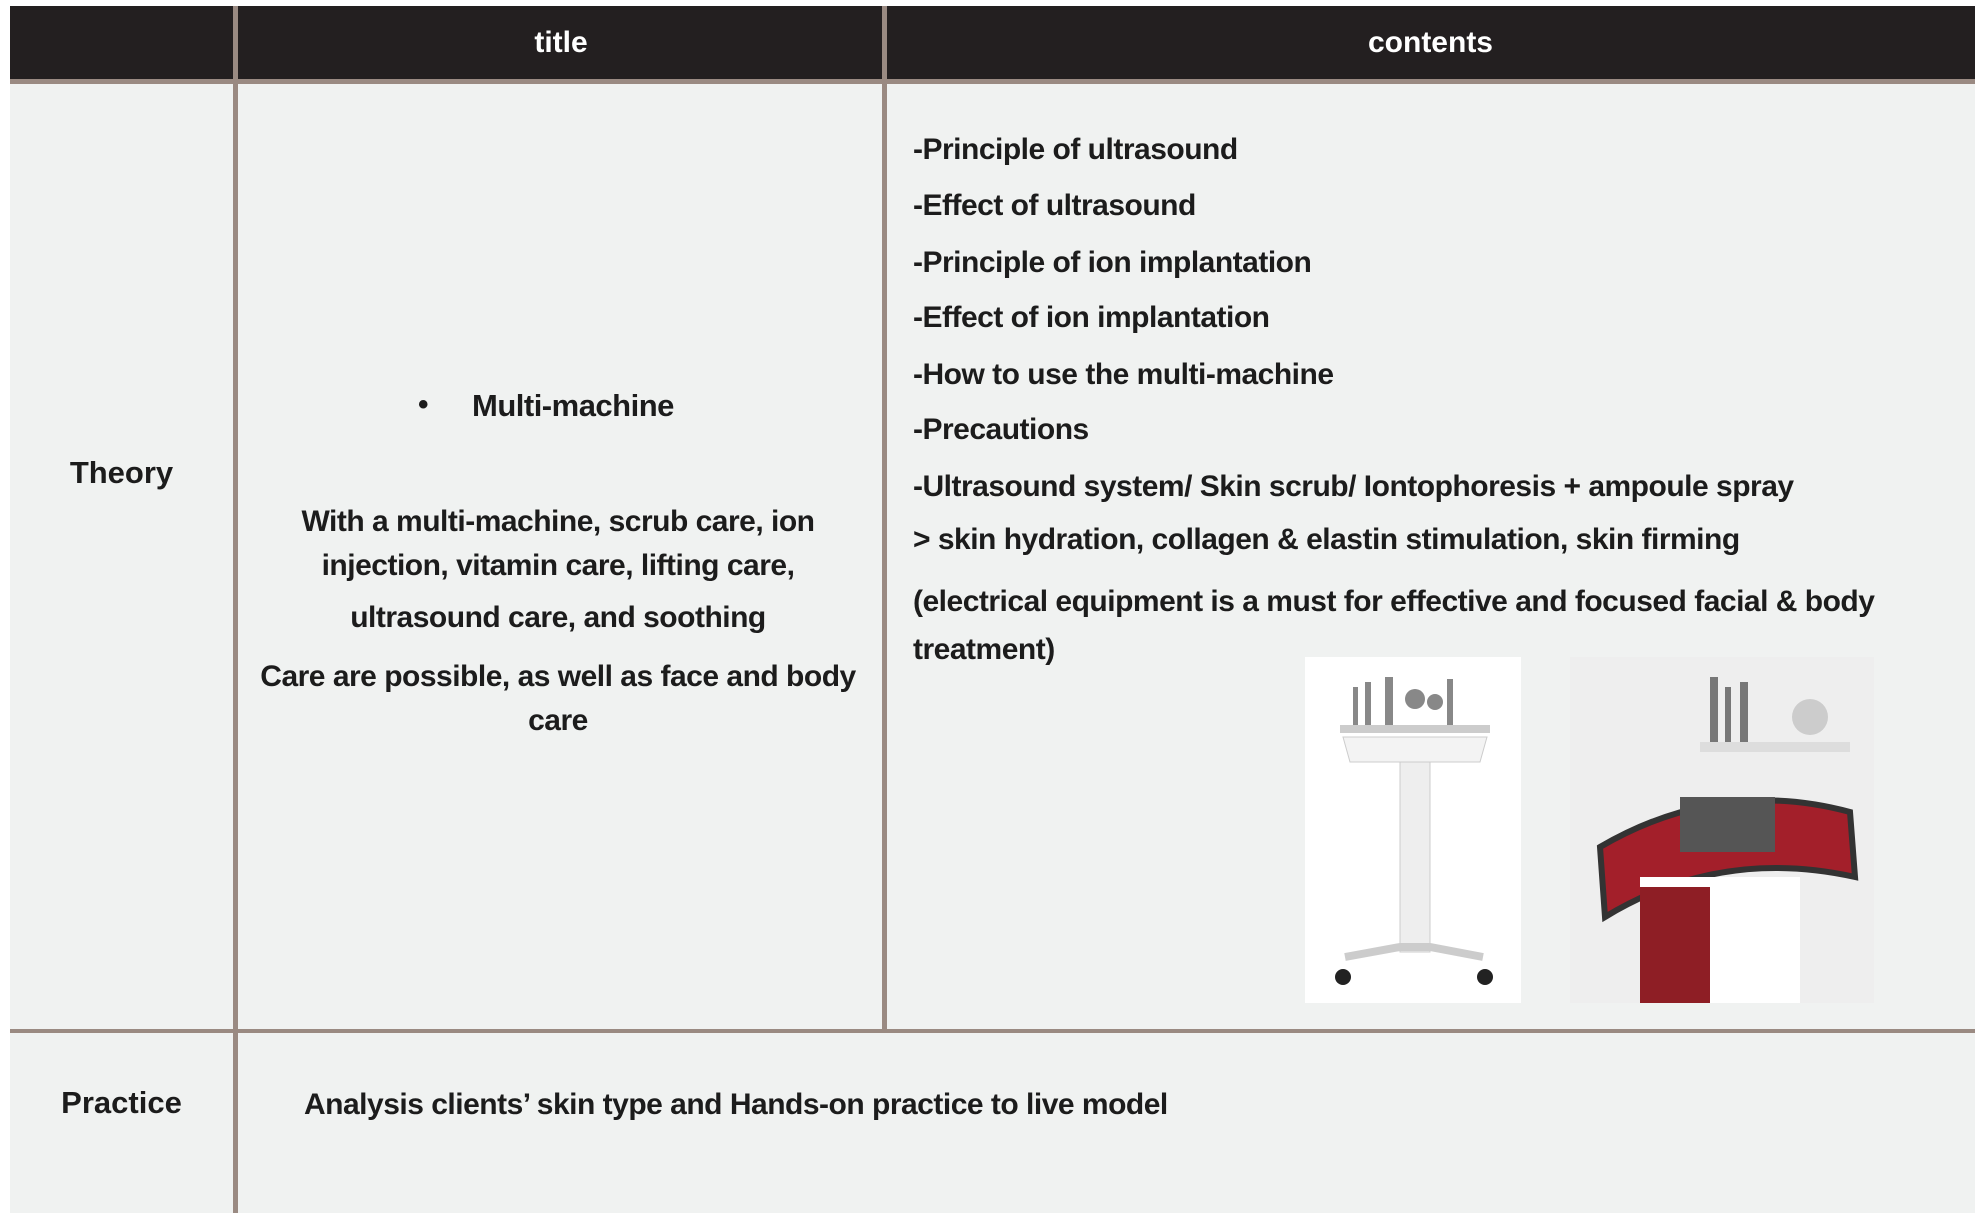 The height and width of the screenshot is (1213, 1977). I want to click on contents-item: -Effect of ion implantation, so click(1091, 317).